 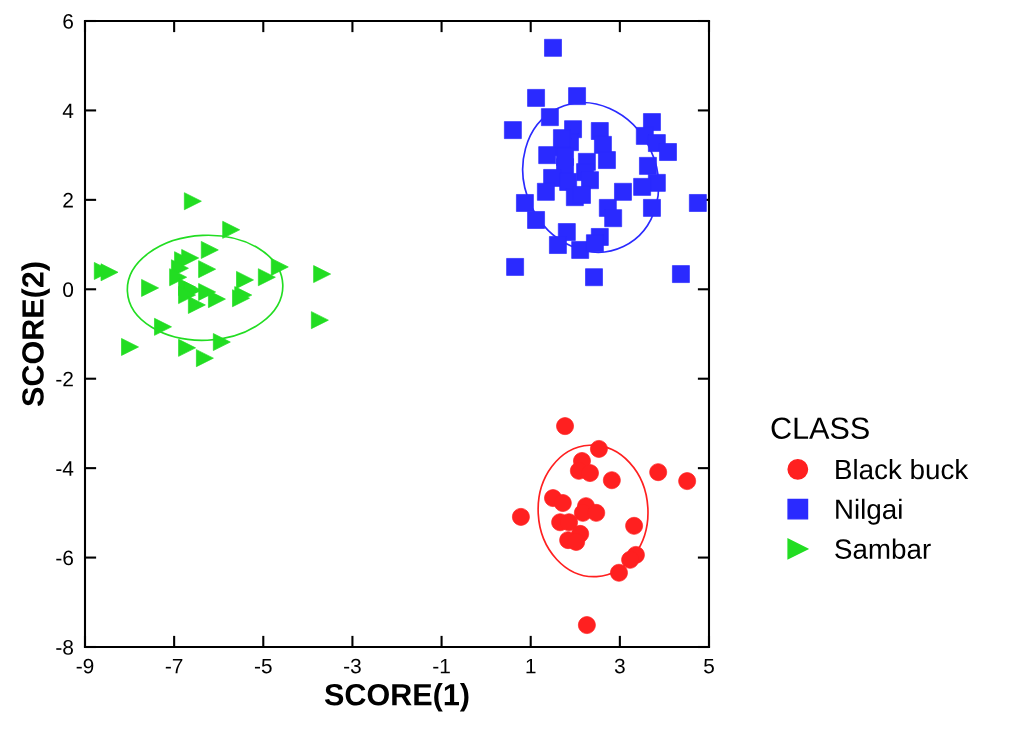 What do you see at coordinates (65, 468) in the screenshot?
I see `y-tick-label: -4` at bounding box center [65, 468].